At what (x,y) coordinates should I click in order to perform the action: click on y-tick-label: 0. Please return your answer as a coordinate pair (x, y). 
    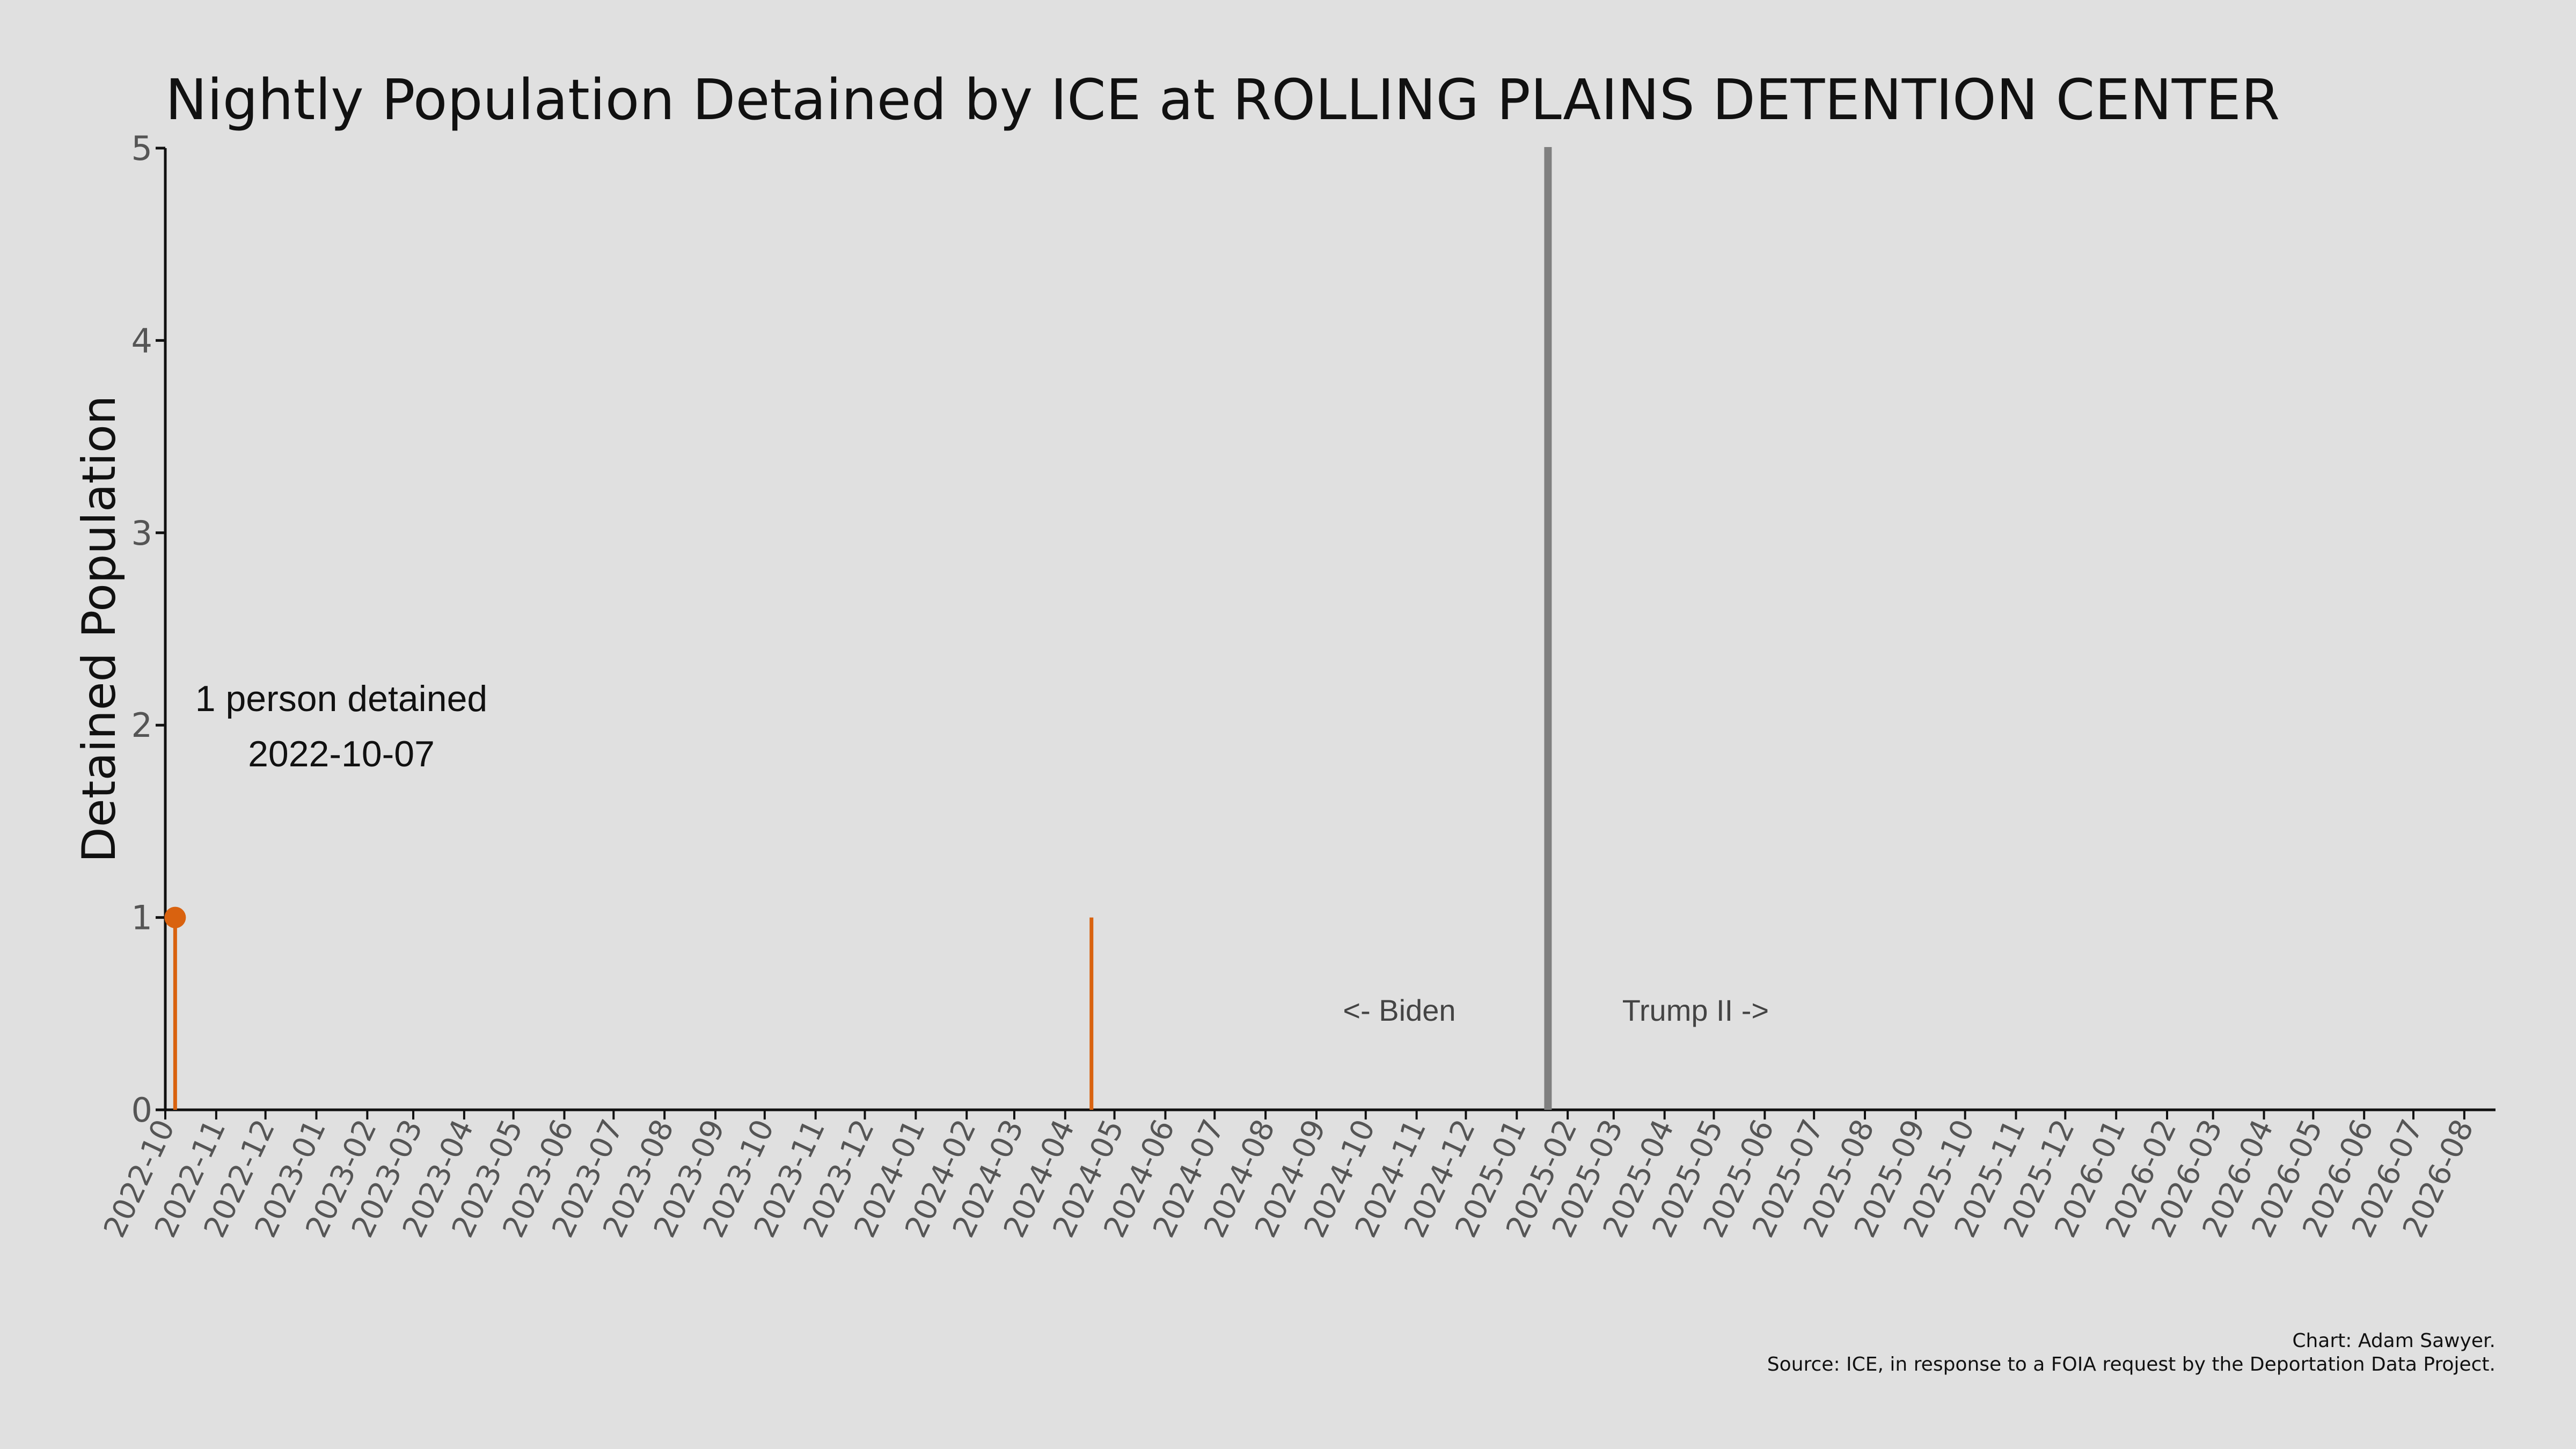
    Looking at the image, I should click on (141, 1110).